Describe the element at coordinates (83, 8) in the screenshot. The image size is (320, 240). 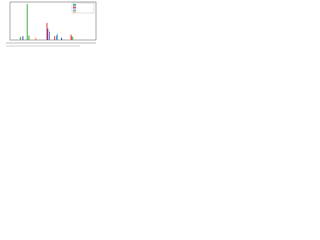
I see `legend-box` at that location.